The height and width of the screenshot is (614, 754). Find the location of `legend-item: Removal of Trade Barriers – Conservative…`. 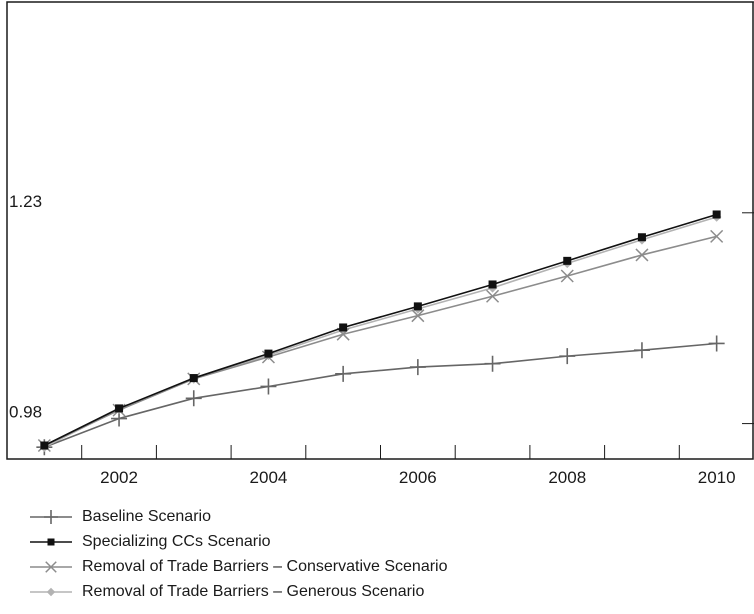

legend-item: Removal of Trade Barriers – Conservative… is located at coordinates (239, 566).